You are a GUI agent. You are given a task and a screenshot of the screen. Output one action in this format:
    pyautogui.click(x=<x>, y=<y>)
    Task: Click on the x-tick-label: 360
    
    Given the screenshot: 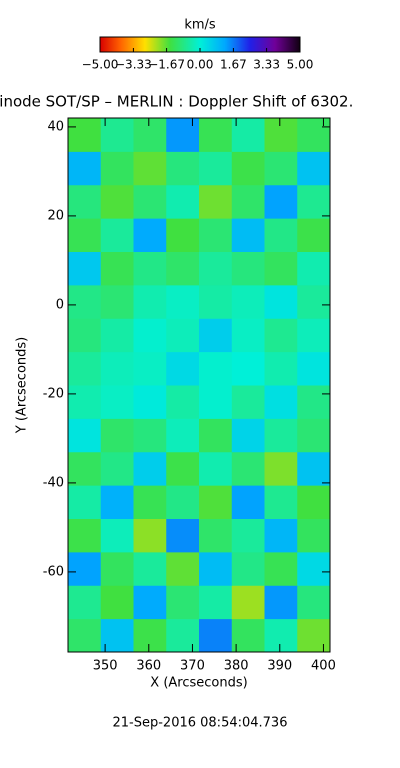 What is the action you would take?
    pyautogui.click(x=148, y=666)
    